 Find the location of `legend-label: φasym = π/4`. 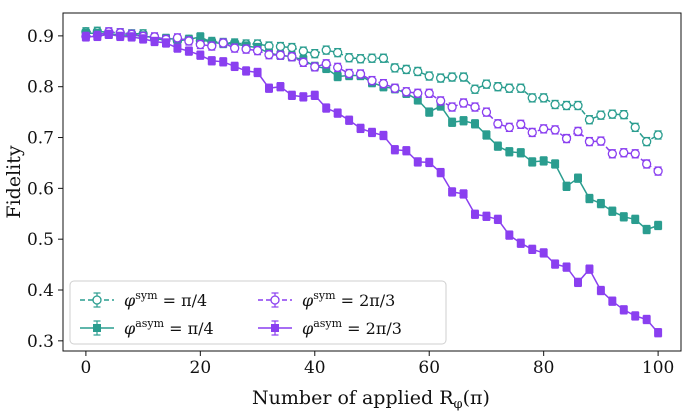

legend-label: φasym = π/4 is located at coordinates (169, 327).